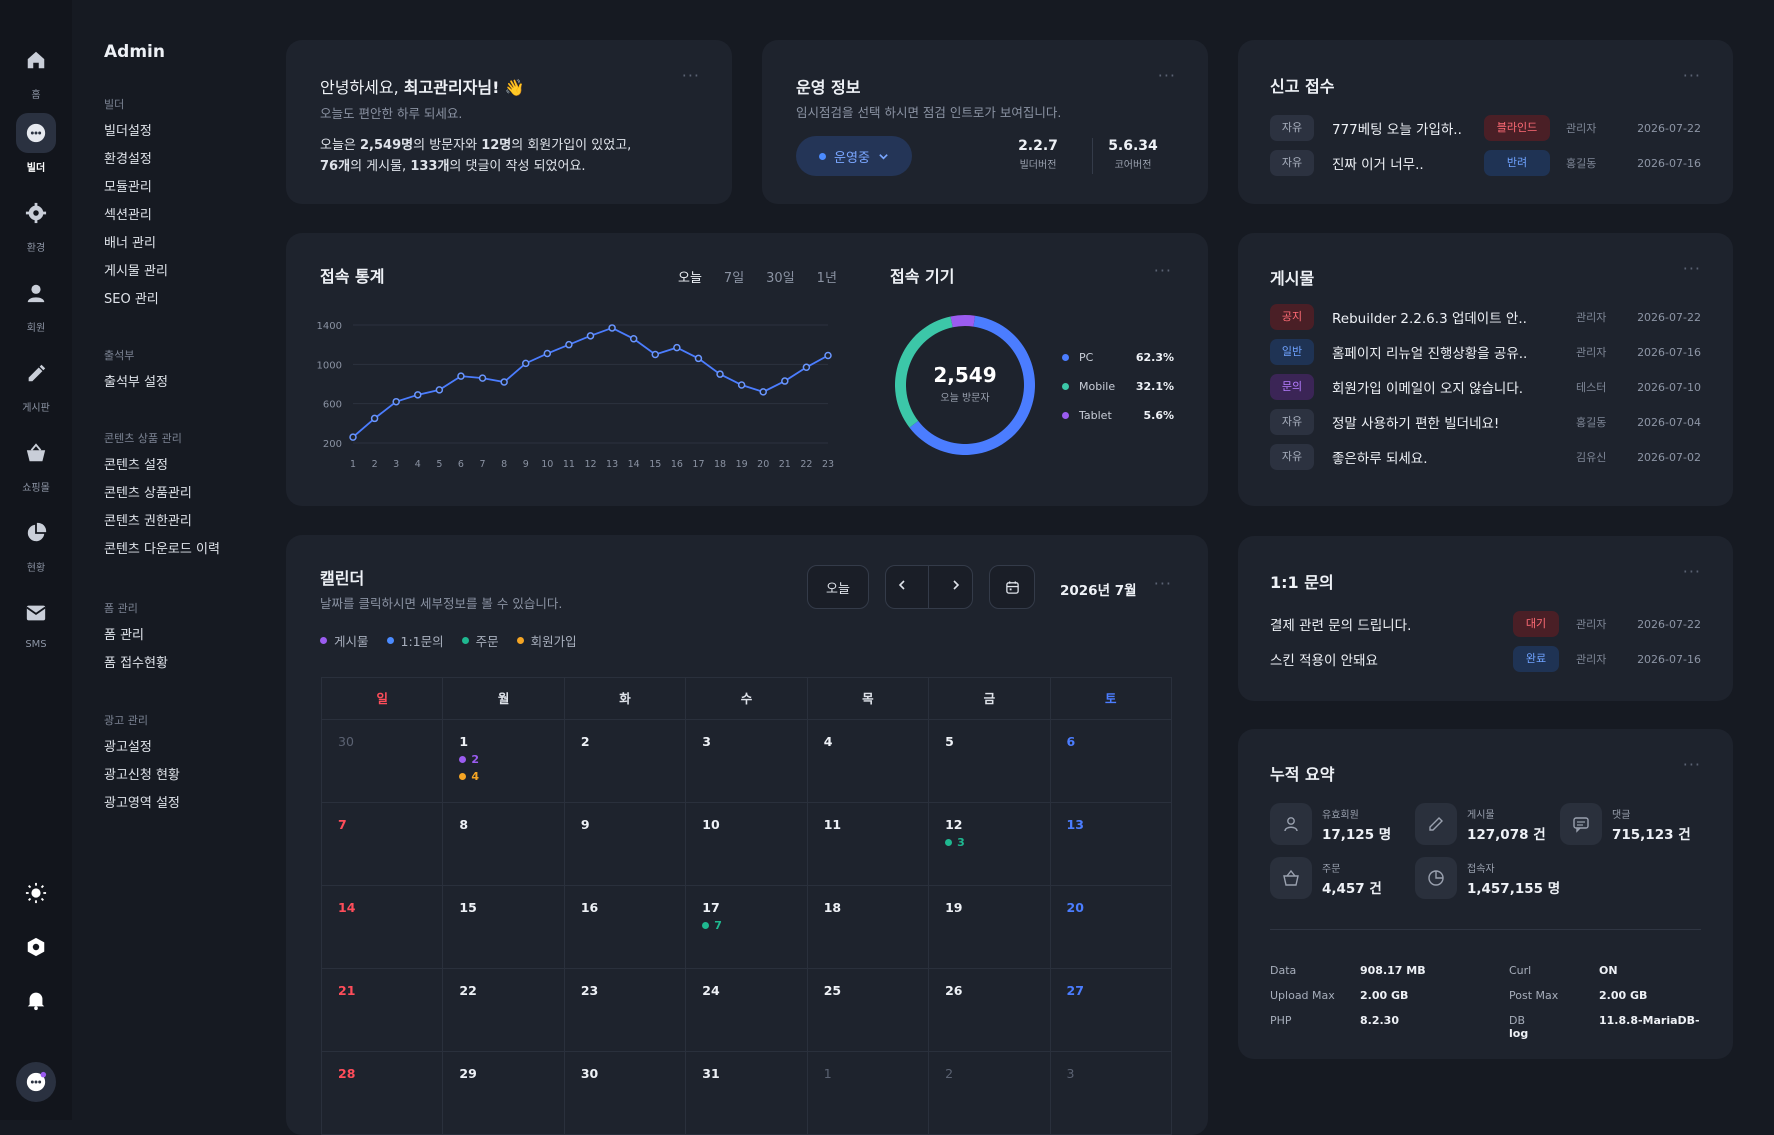  What do you see at coordinates (136, 465) in the screenshot?
I see `menu-item: 콘텐츠 설정` at bounding box center [136, 465].